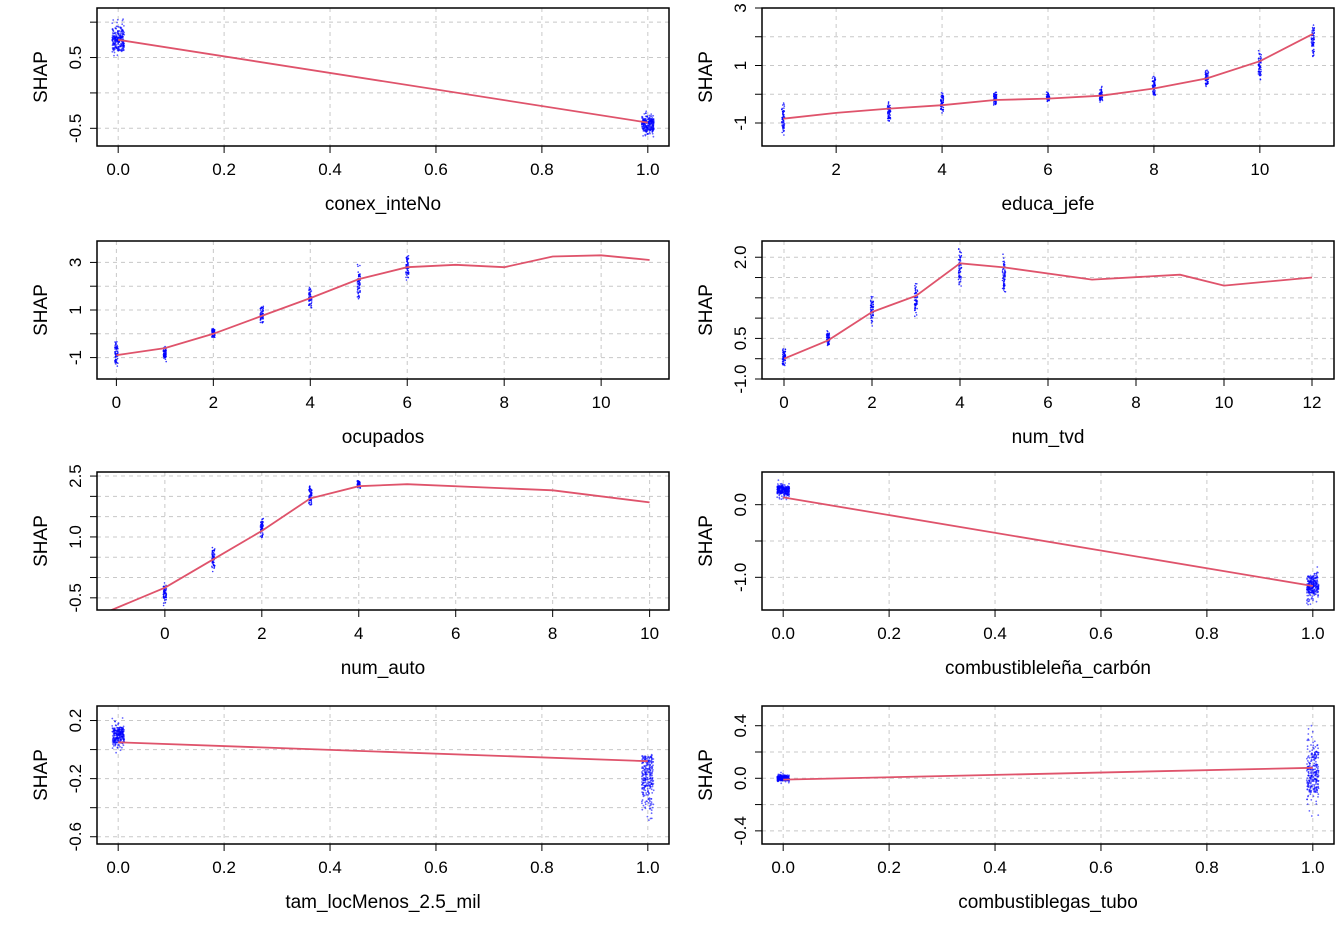  Describe the element at coordinates (783, 402) in the screenshot. I see `x-tick-label: 0` at that location.